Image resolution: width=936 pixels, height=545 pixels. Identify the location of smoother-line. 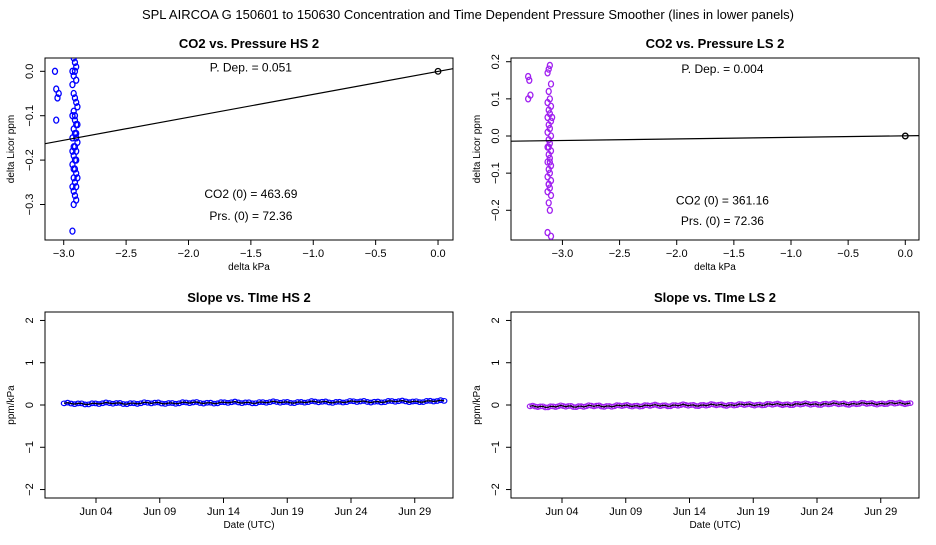
(254, 402).